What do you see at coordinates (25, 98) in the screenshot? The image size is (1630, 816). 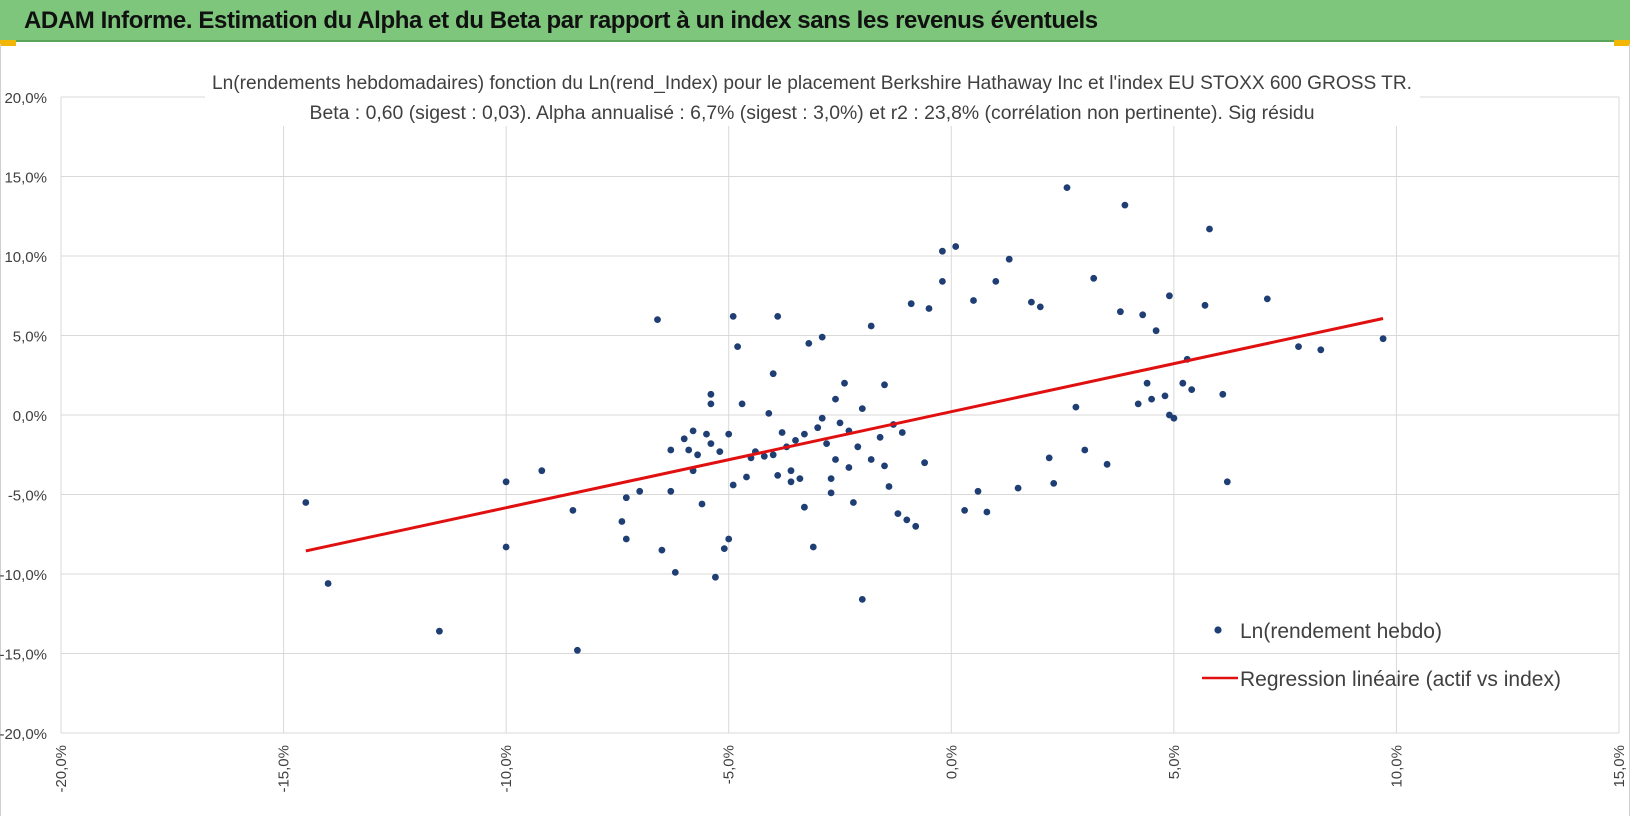 I see `y-tick-label: 20,0%` at bounding box center [25, 98].